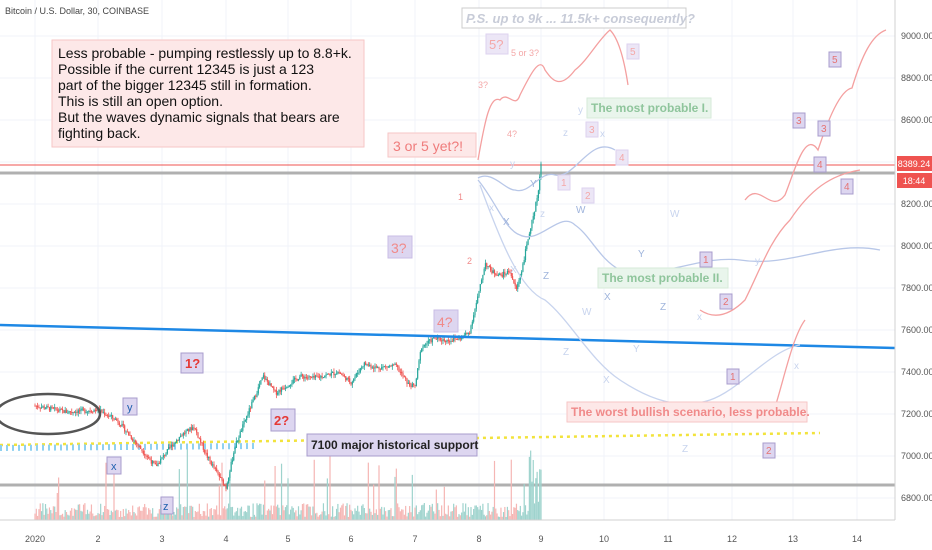 This screenshot has height=550, width=932. Describe the element at coordinates (446, 321) in the screenshot. I see `wave-label-4: 4?` at that location.